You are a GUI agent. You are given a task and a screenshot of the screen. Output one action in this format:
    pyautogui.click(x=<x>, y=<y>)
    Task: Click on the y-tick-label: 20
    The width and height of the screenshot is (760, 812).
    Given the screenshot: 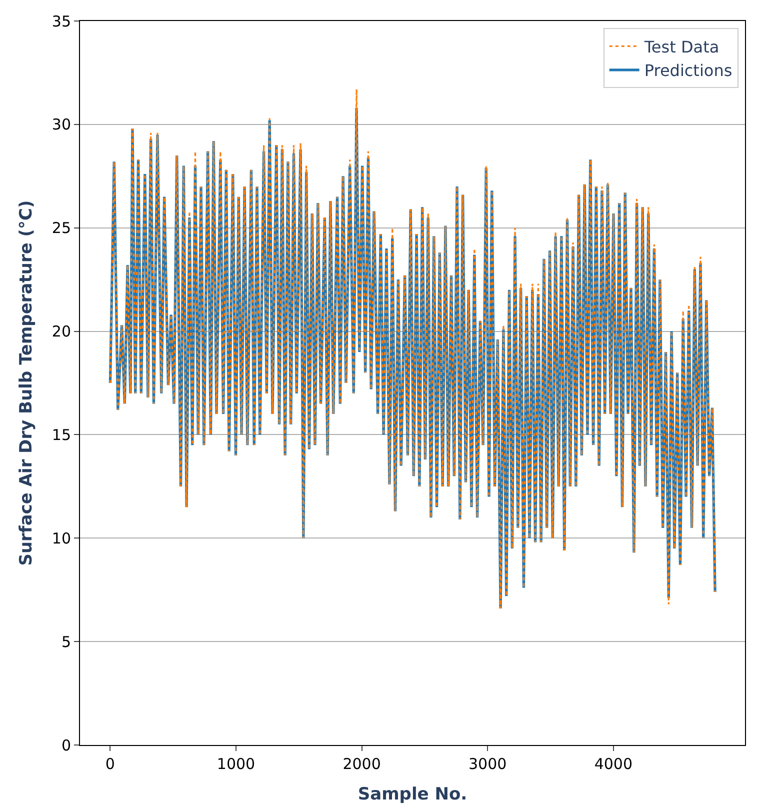 What is the action you would take?
    pyautogui.click(x=61, y=331)
    